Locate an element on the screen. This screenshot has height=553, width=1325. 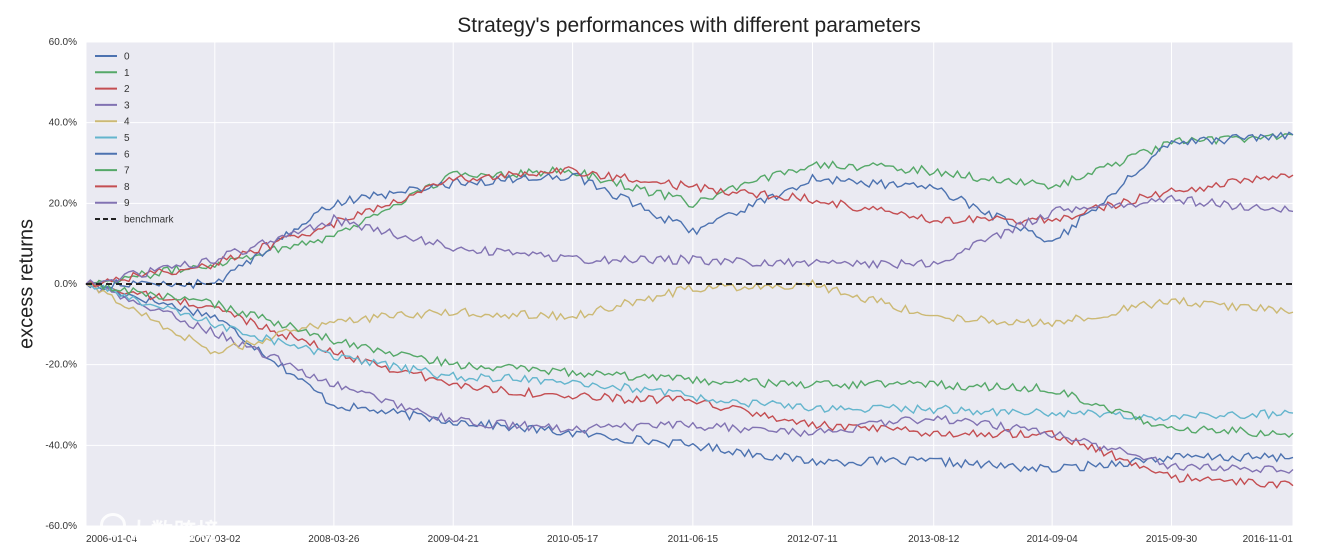
x-tick-label: 2012-07-11 is located at coordinates (812, 539).